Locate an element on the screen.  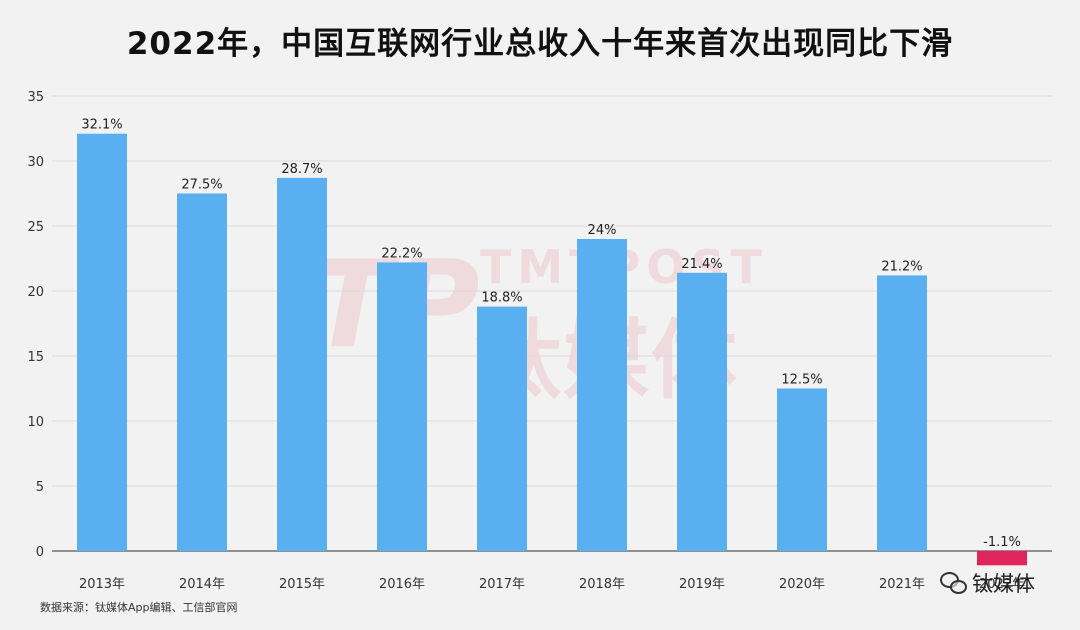
data-label: 12.5% is located at coordinates (801, 380).